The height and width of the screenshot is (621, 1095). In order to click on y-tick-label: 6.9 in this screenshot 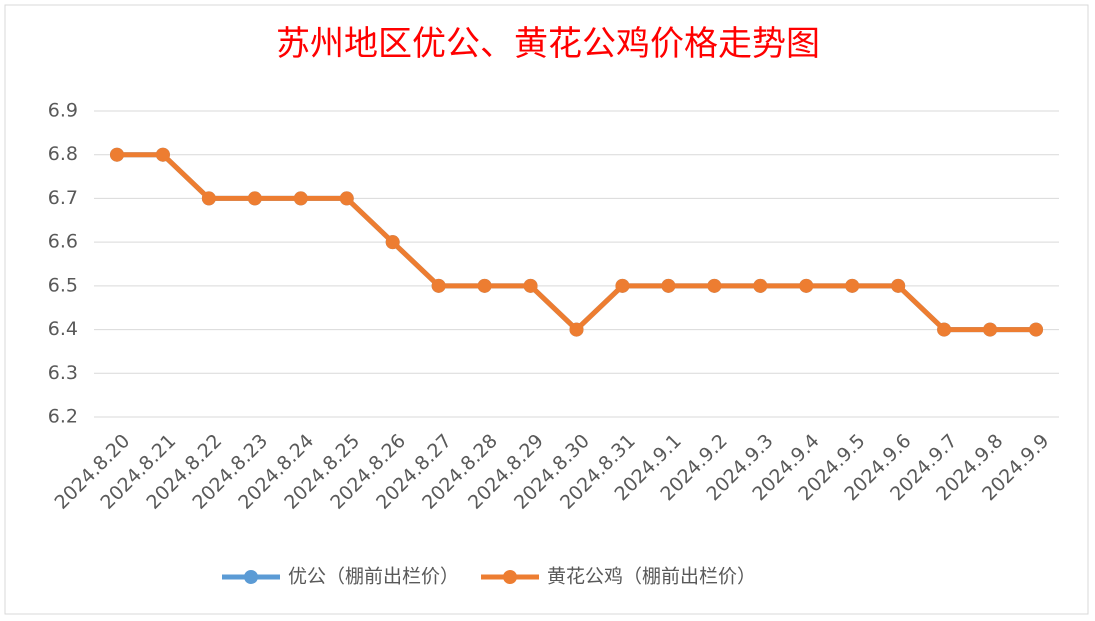, I will do `click(63, 111)`.